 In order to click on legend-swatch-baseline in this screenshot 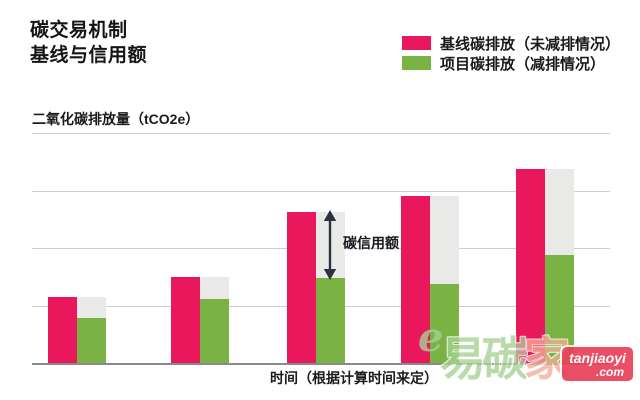, I will do `click(416, 43)`.